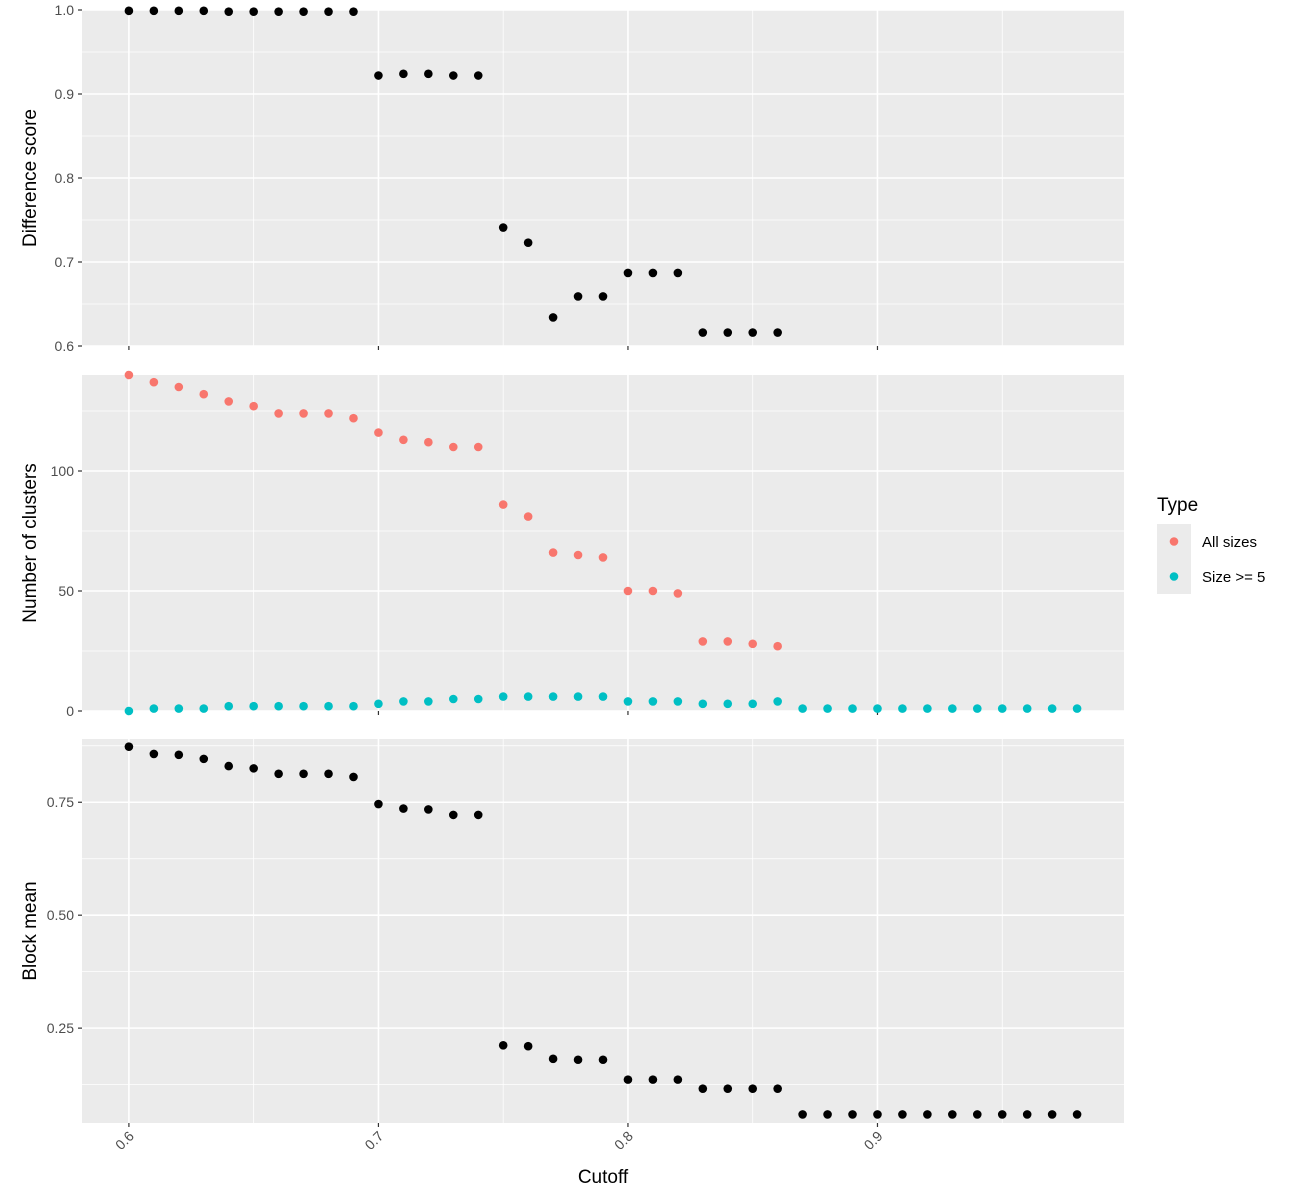  I want to click on legend: Type All sizes Size >= 5, so click(1211, 544).